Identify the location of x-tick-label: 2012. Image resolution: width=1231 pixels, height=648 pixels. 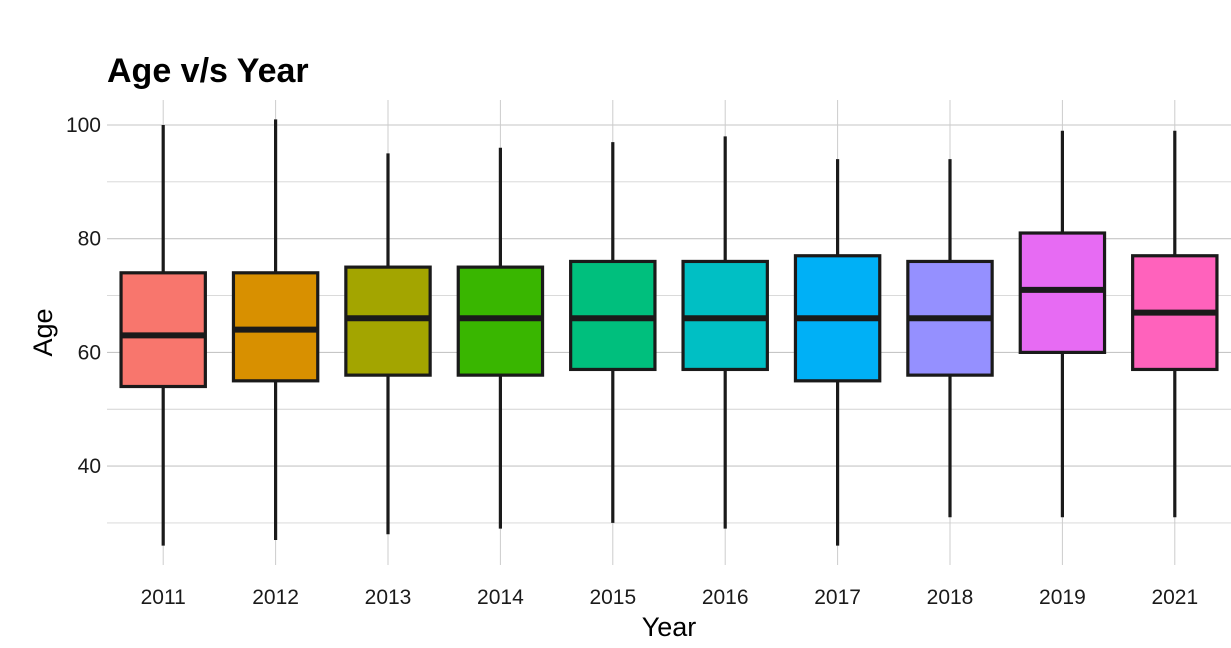
(275, 597).